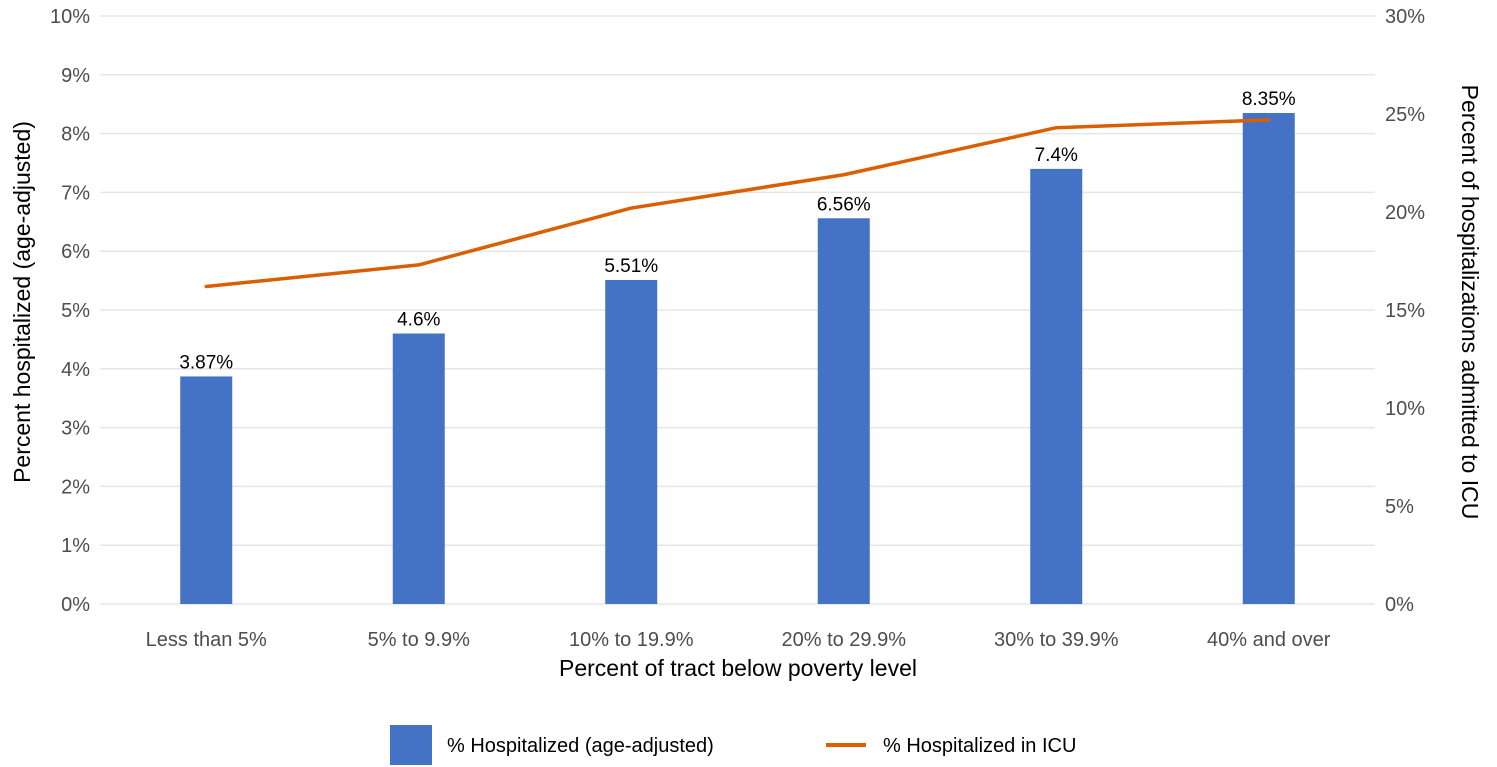  What do you see at coordinates (979, 746) in the screenshot?
I see `legend-line-label: % Hospitalized in ICU` at bounding box center [979, 746].